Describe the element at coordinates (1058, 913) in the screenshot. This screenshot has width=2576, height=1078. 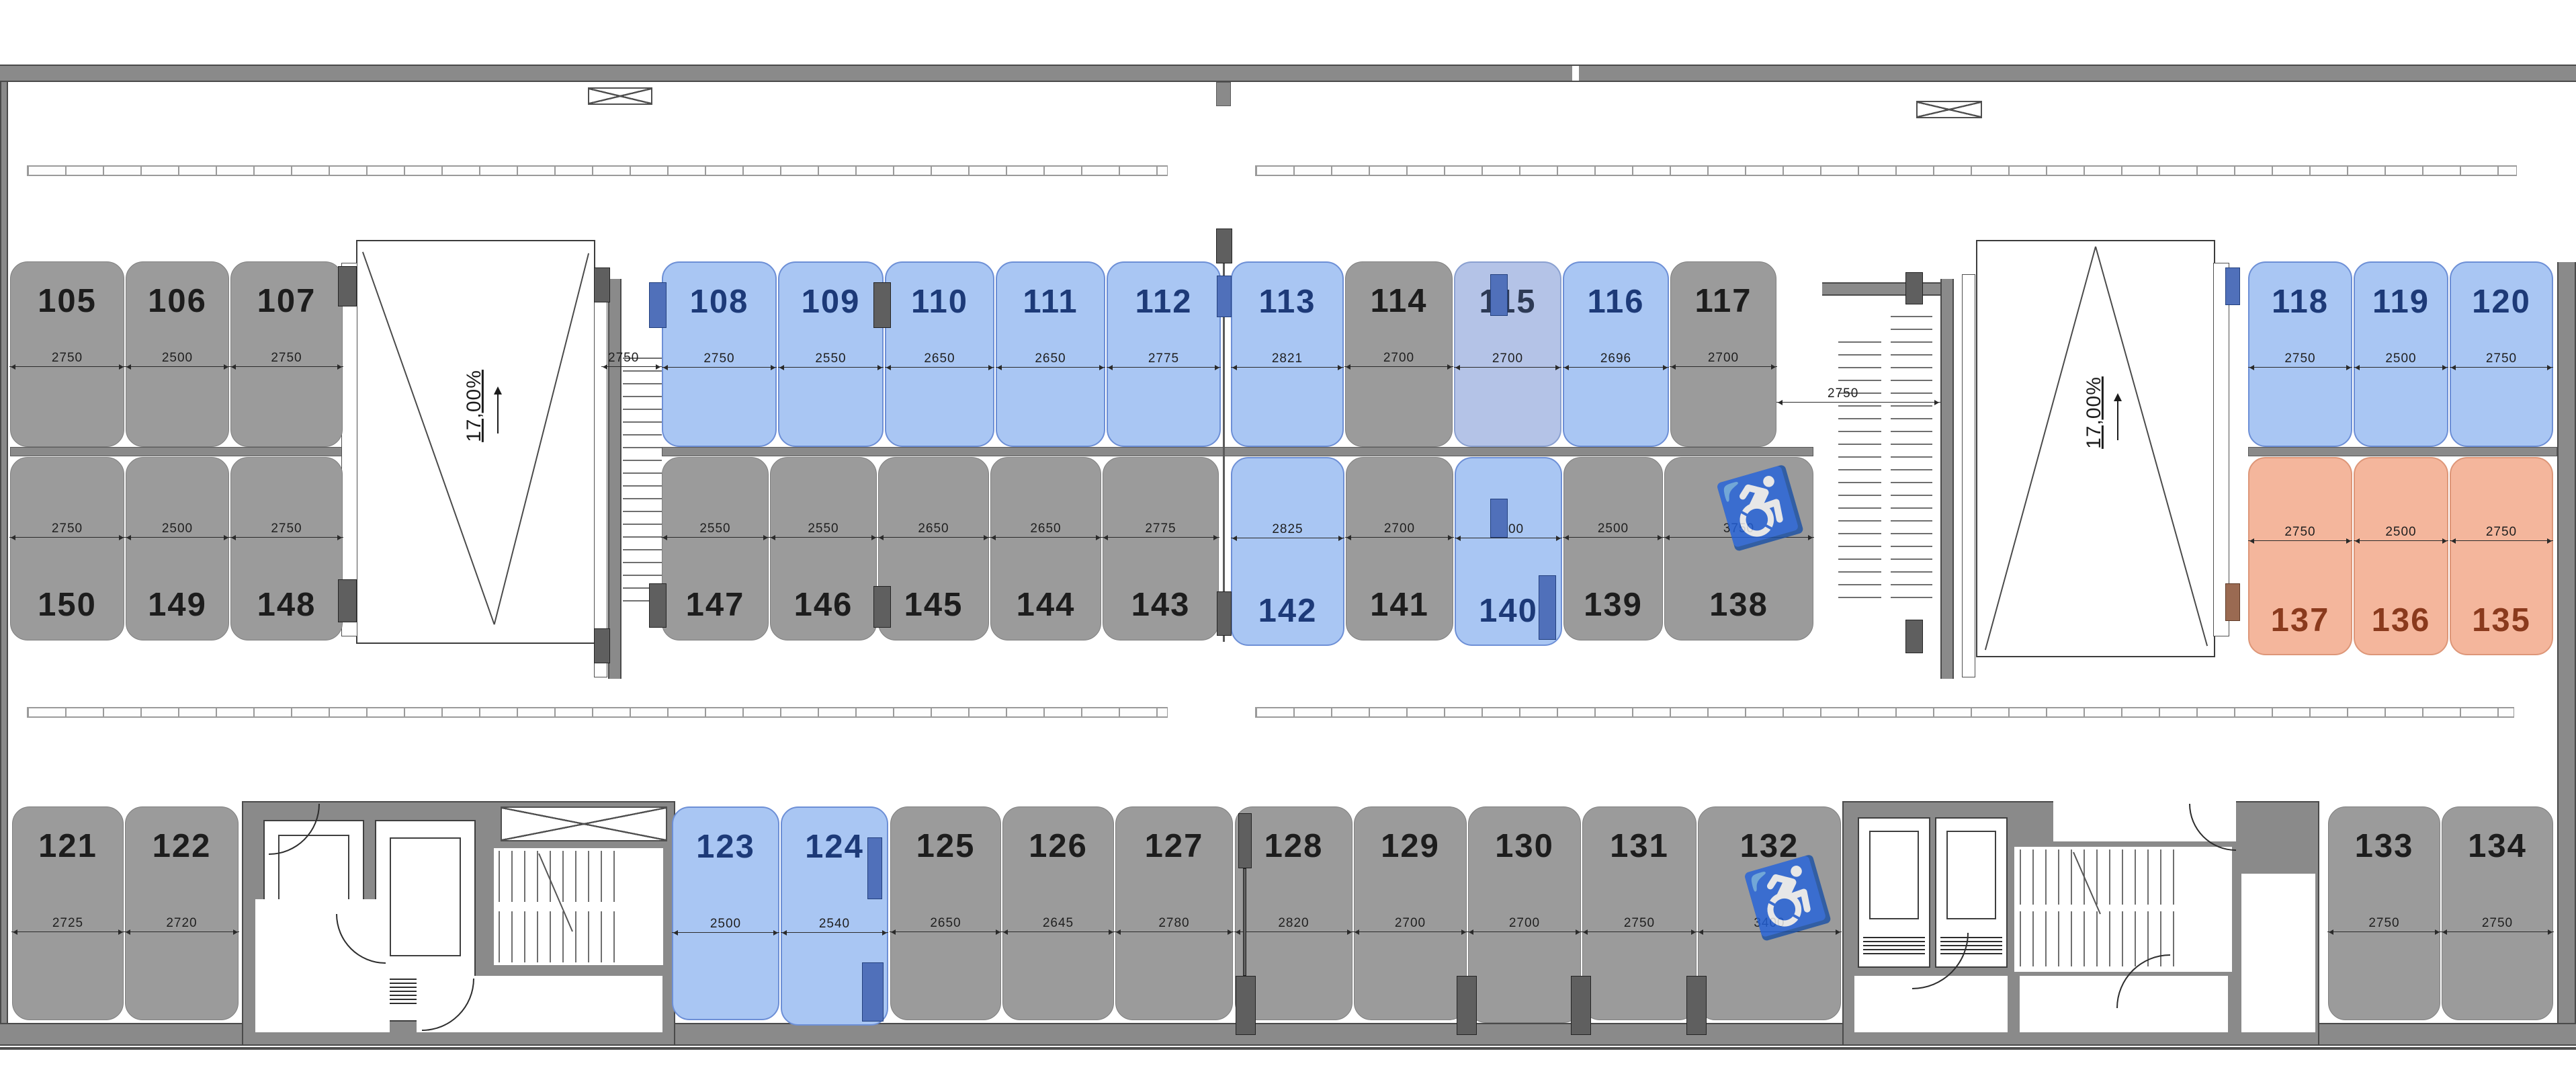
I see `parking-space-126: 126 2645` at that location.